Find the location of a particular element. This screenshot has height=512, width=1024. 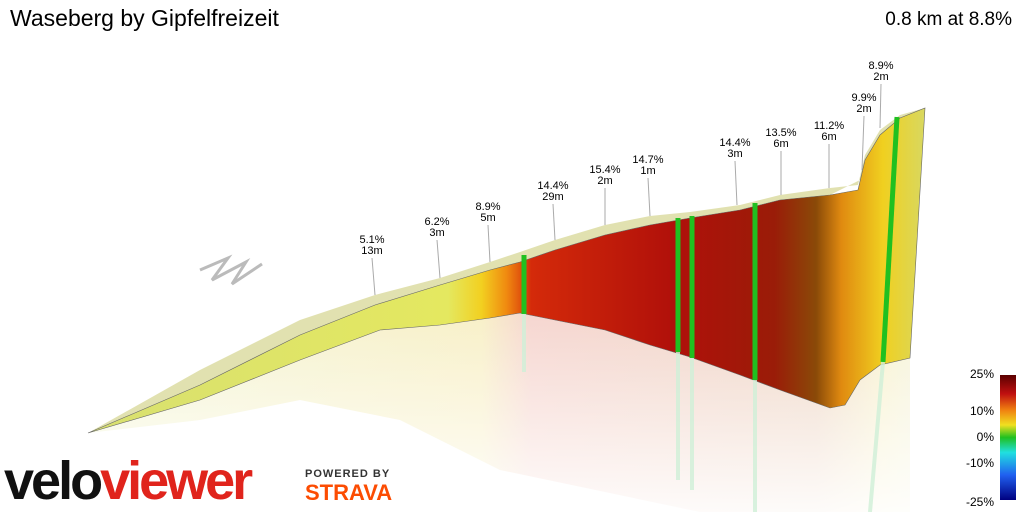

legend-label: 25% is located at coordinates (982, 374).